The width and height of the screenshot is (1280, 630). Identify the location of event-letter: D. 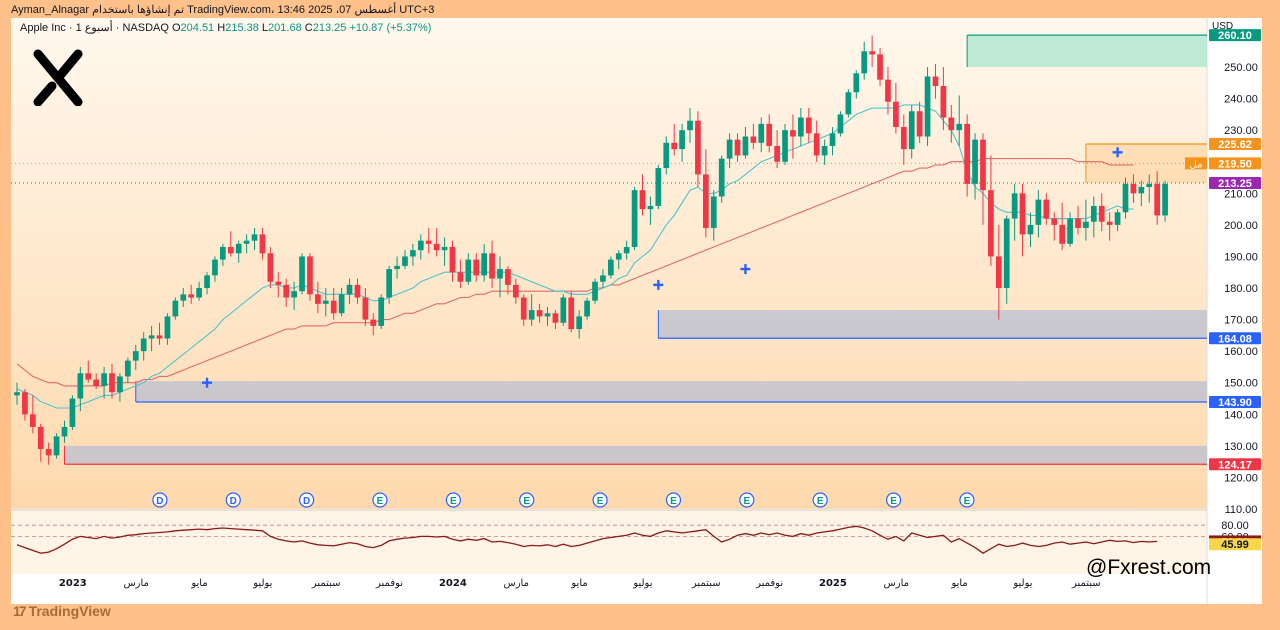
(306, 501).